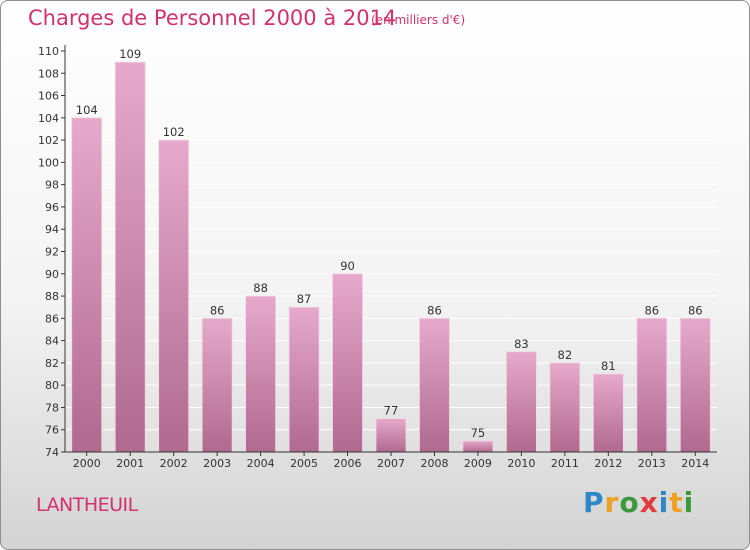 The height and width of the screenshot is (550, 750). Describe the element at coordinates (48, 118) in the screenshot. I see `y-tick-label: 104` at that location.